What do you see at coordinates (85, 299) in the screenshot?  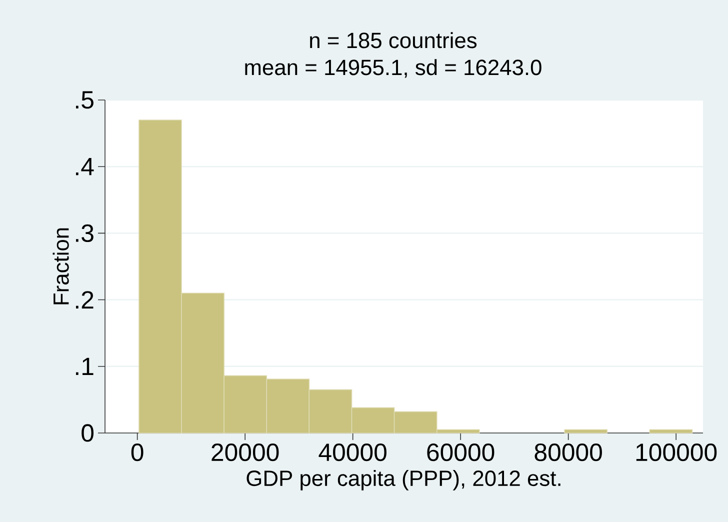 I see `y-tick-label: .2` at bounding box center [85, 299].